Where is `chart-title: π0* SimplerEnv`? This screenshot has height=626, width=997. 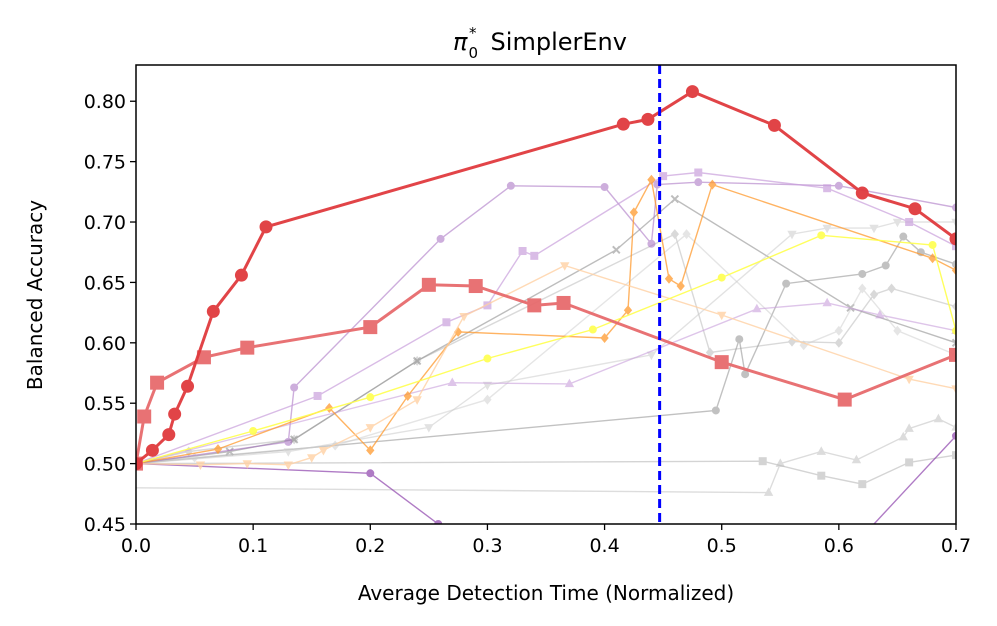
chart-title: π0* SimplerEnv is located at coordinates (540, 43).